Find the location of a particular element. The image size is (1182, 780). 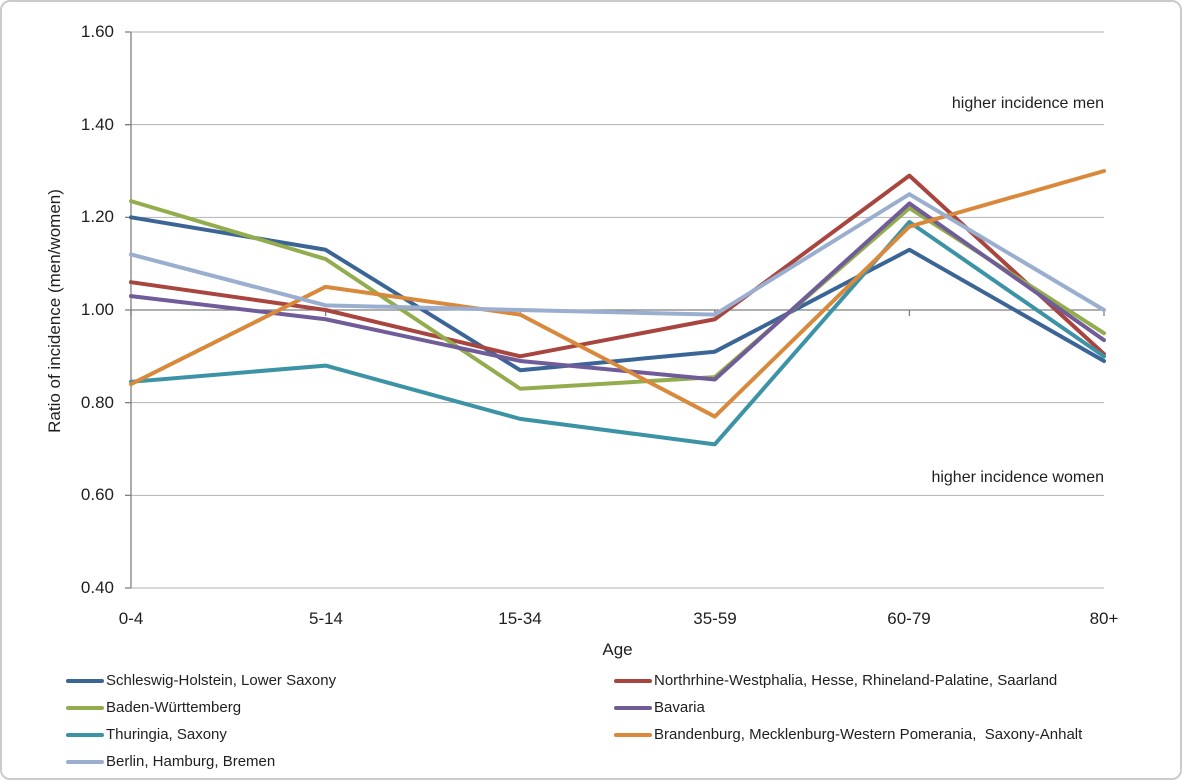

y-axis-title: Ratio of incidence (men/women) is located at coordinates (54, 311).